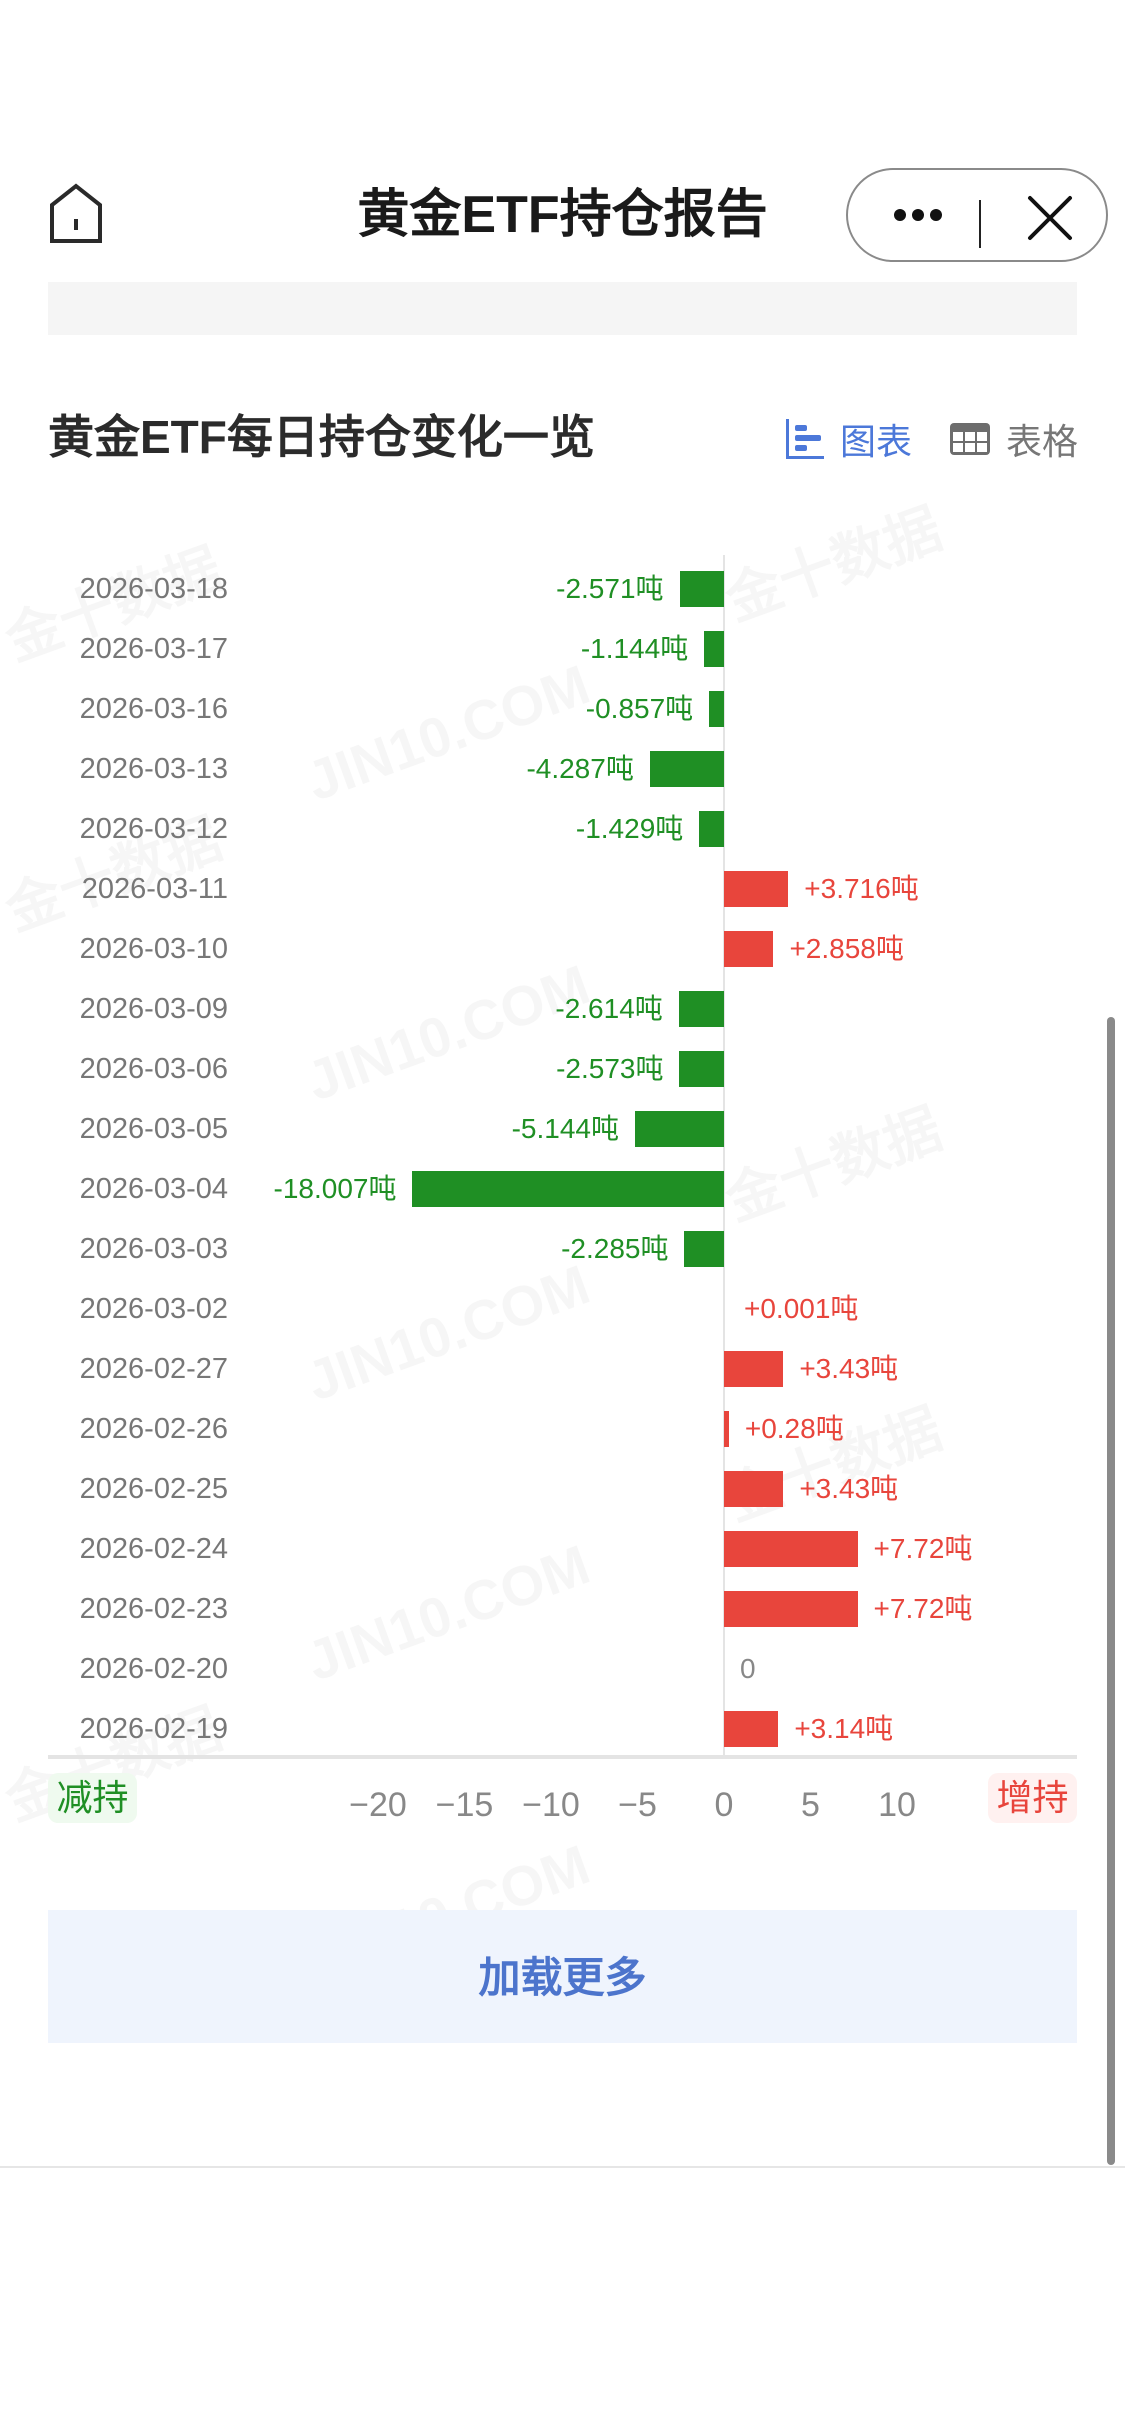  I want to click on date-label: 2026-03-12, so click(153, 829).